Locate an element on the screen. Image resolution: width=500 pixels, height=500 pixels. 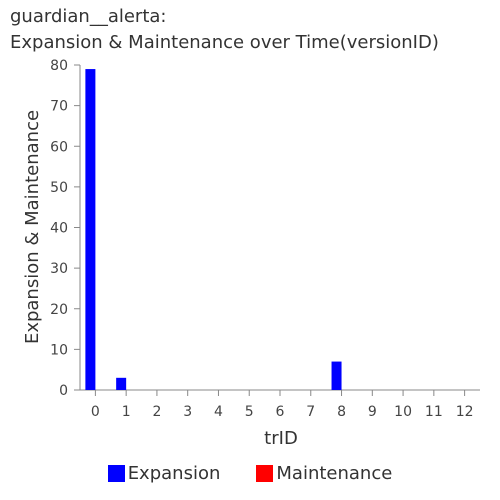
chart-title-line-1: guardian__alerta: is located at coordinates (88, 16).